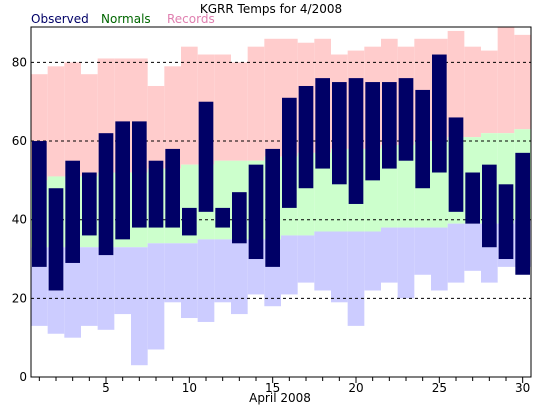  I want to click on x-axis-label: April 2008, so click(280, 398).